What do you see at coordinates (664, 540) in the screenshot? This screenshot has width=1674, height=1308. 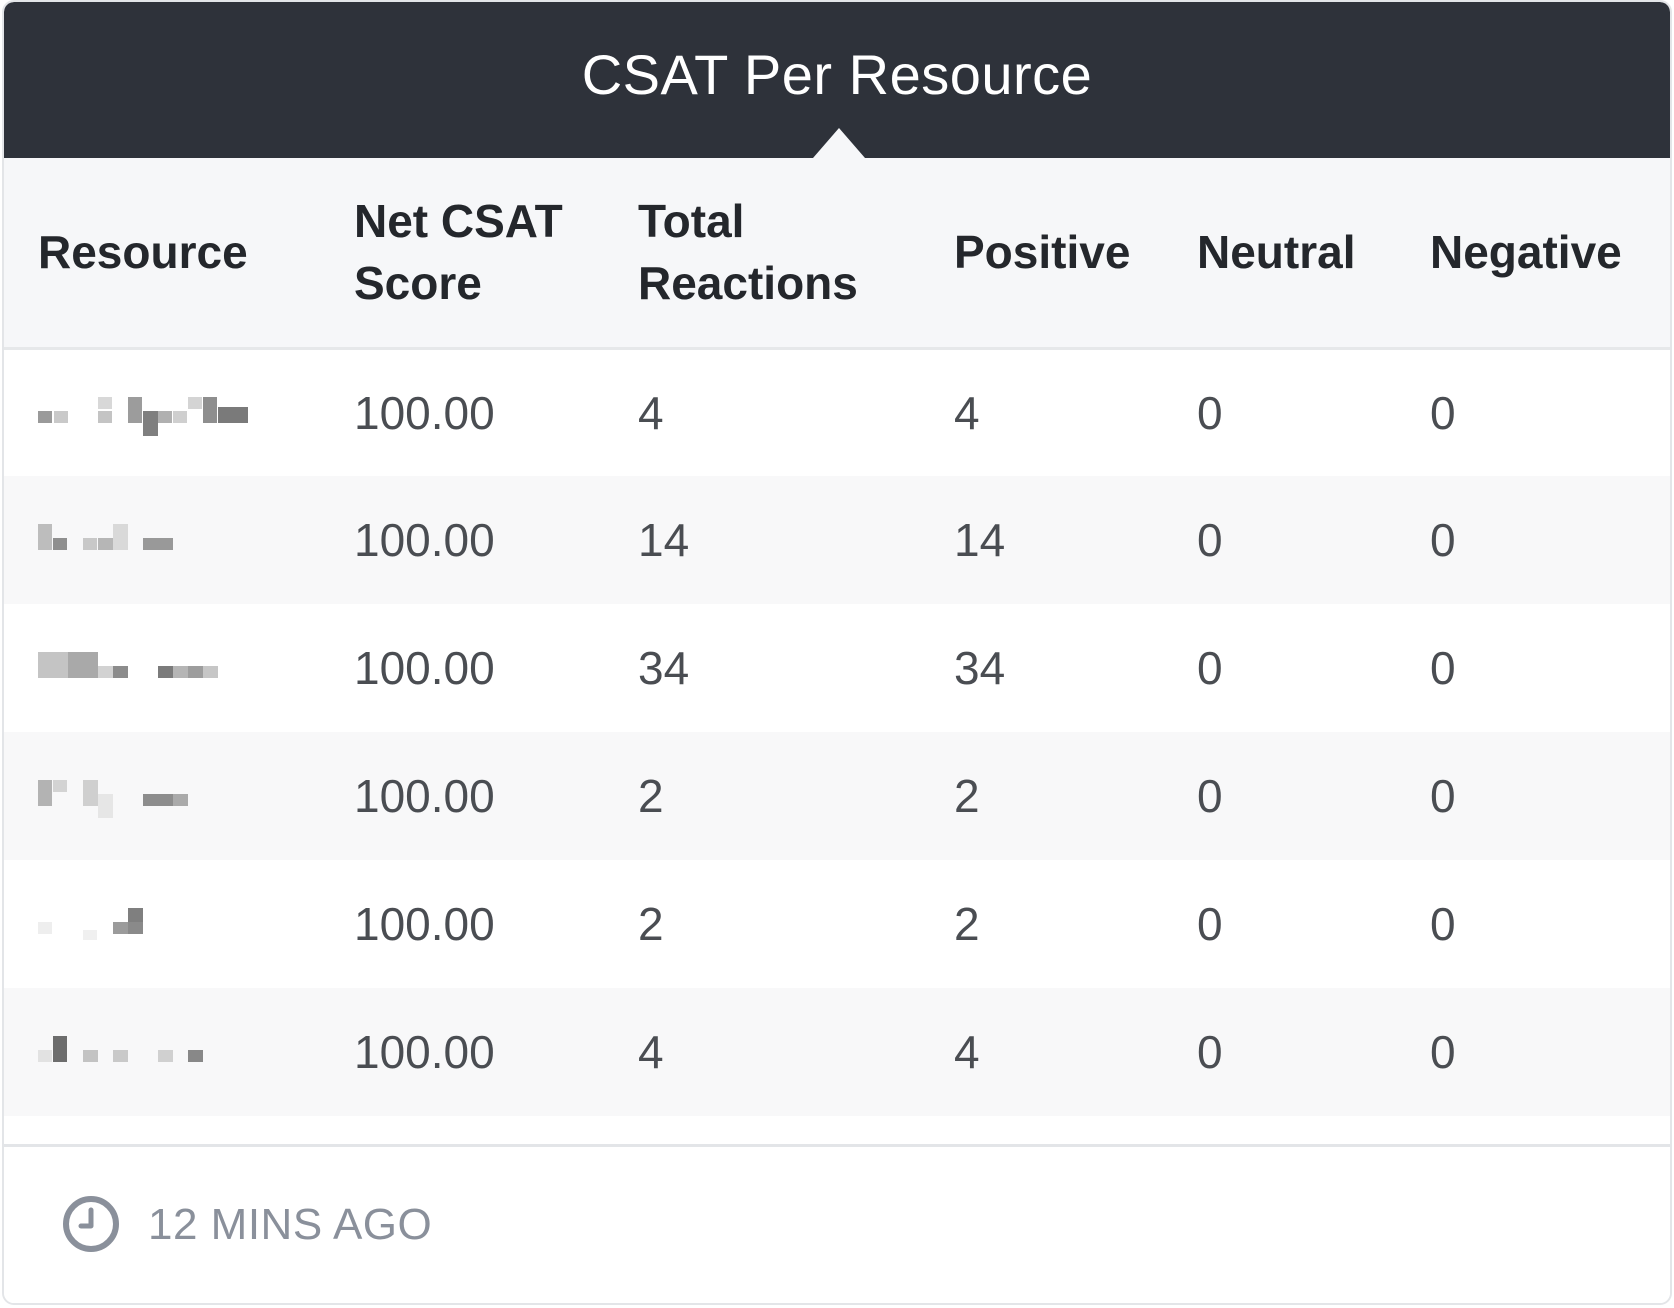 I see `total-reactions-cell: 14` at bounding box center [664, 540].